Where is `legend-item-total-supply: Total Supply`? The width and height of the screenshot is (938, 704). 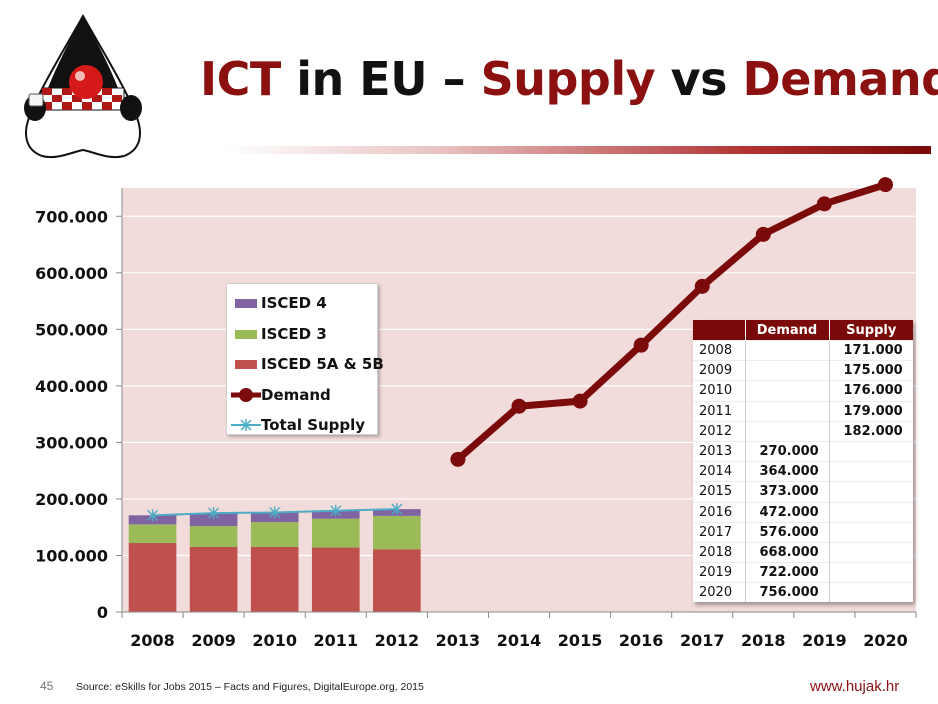
legend-item-total-supply: Total Supply is located at coordinates (302, 425).